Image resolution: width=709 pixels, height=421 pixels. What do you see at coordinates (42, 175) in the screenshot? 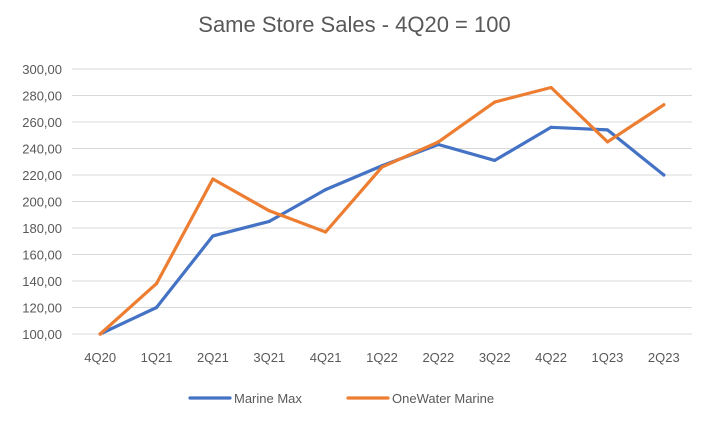
I see `y-tick-label: 220,00` at bounding box center [42, 175].